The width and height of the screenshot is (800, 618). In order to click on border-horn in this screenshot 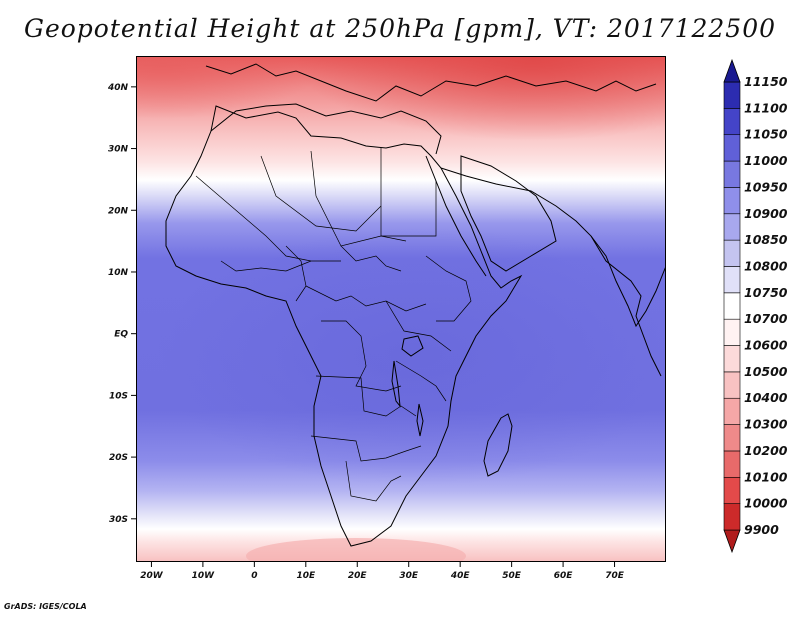, I will do `click(448, 288)`.